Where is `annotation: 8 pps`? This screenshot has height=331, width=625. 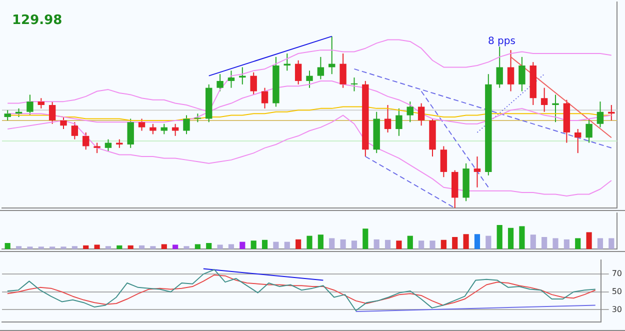
annotation: 8 pps is located at coordinates (502, 41).